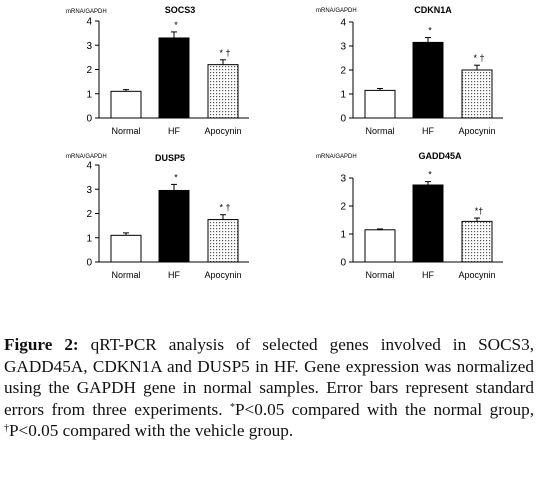 The height and width of the screenshot is (478, 542). What do you see at coordinates (384, 409) in the screenshot?
I see `caption-text-2: P<0.05 compared with the normal group,` at bounding box center [384, 409].